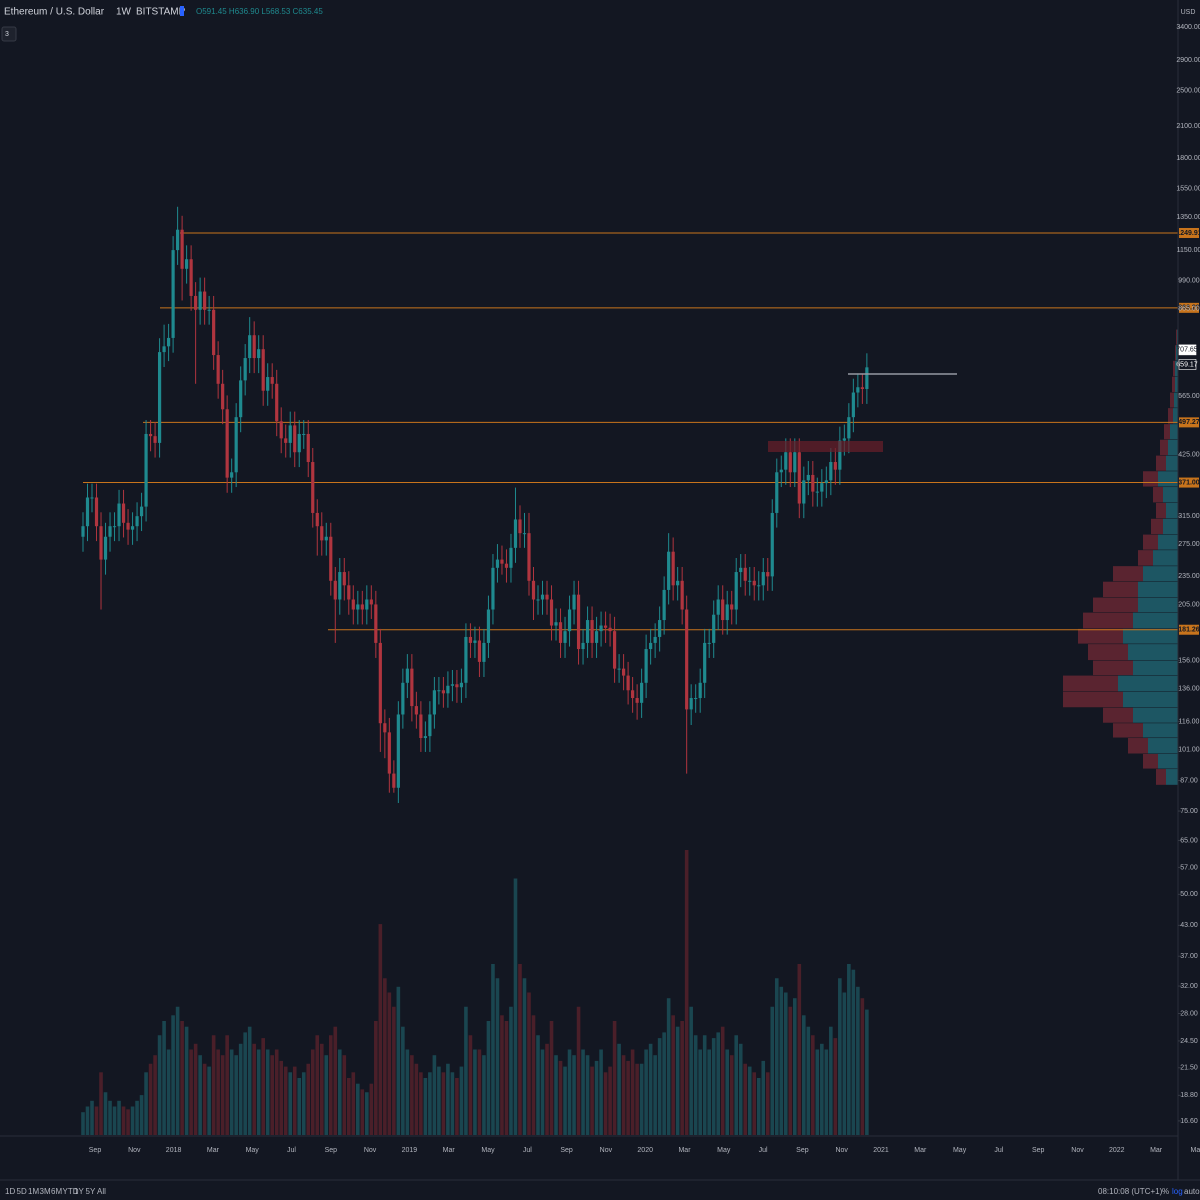  Describe the element at coordinates (101, 1191) in the screenshot. I see `range-button: All` at that location.